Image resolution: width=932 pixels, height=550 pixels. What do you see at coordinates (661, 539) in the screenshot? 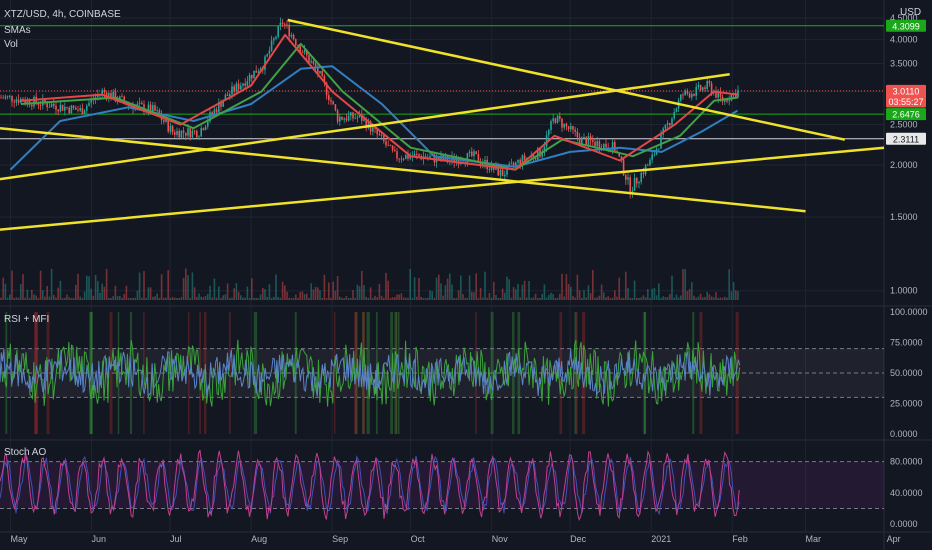
I see `time-tick-label: 2021` at bounding box center [661, 539].